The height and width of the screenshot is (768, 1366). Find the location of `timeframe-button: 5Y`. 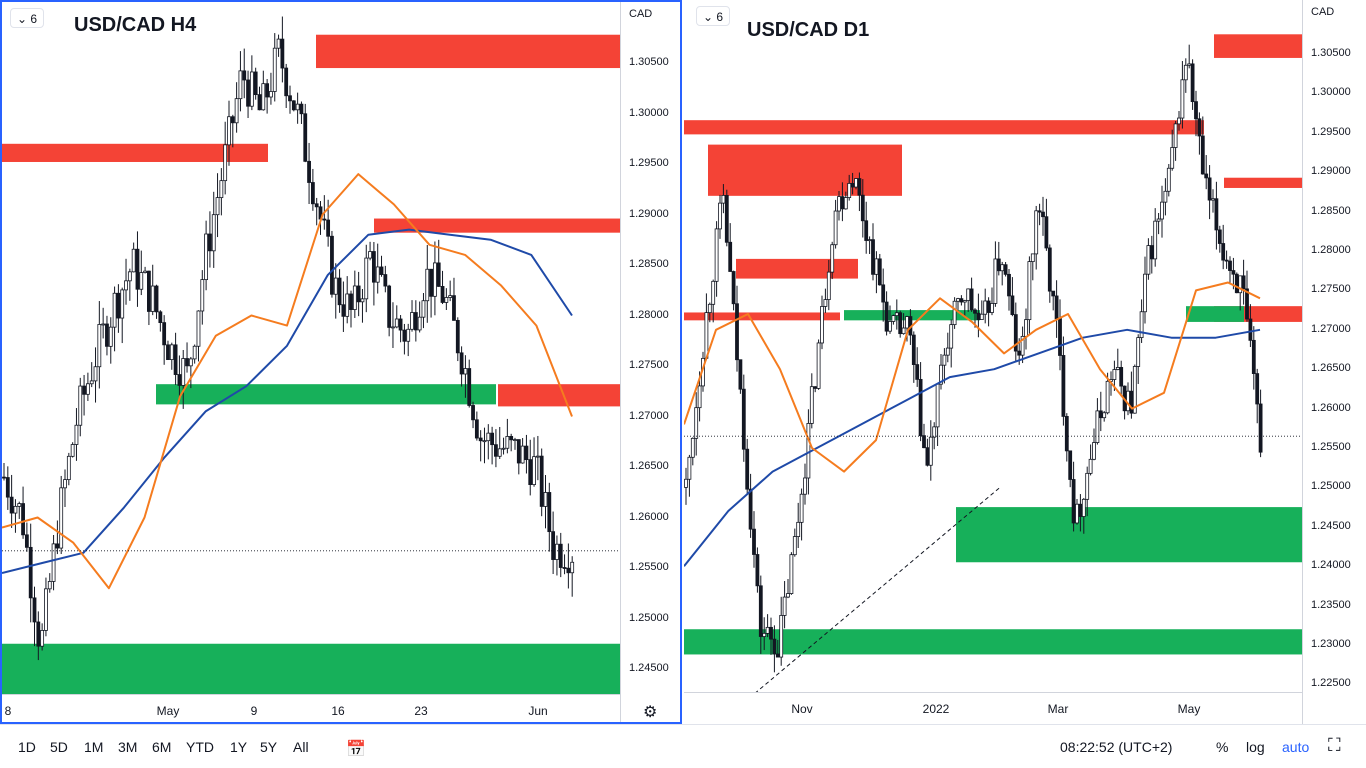

timeframe-button: 5Y is located at coordinates (269, 747).